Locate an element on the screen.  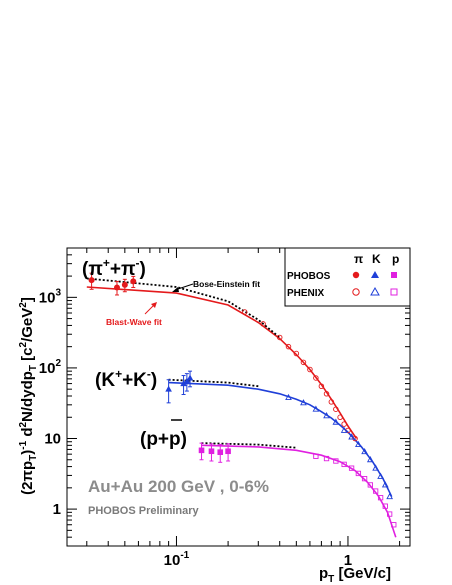
svg-text: pT [GeV/c] is located at coordinates (355, 575).